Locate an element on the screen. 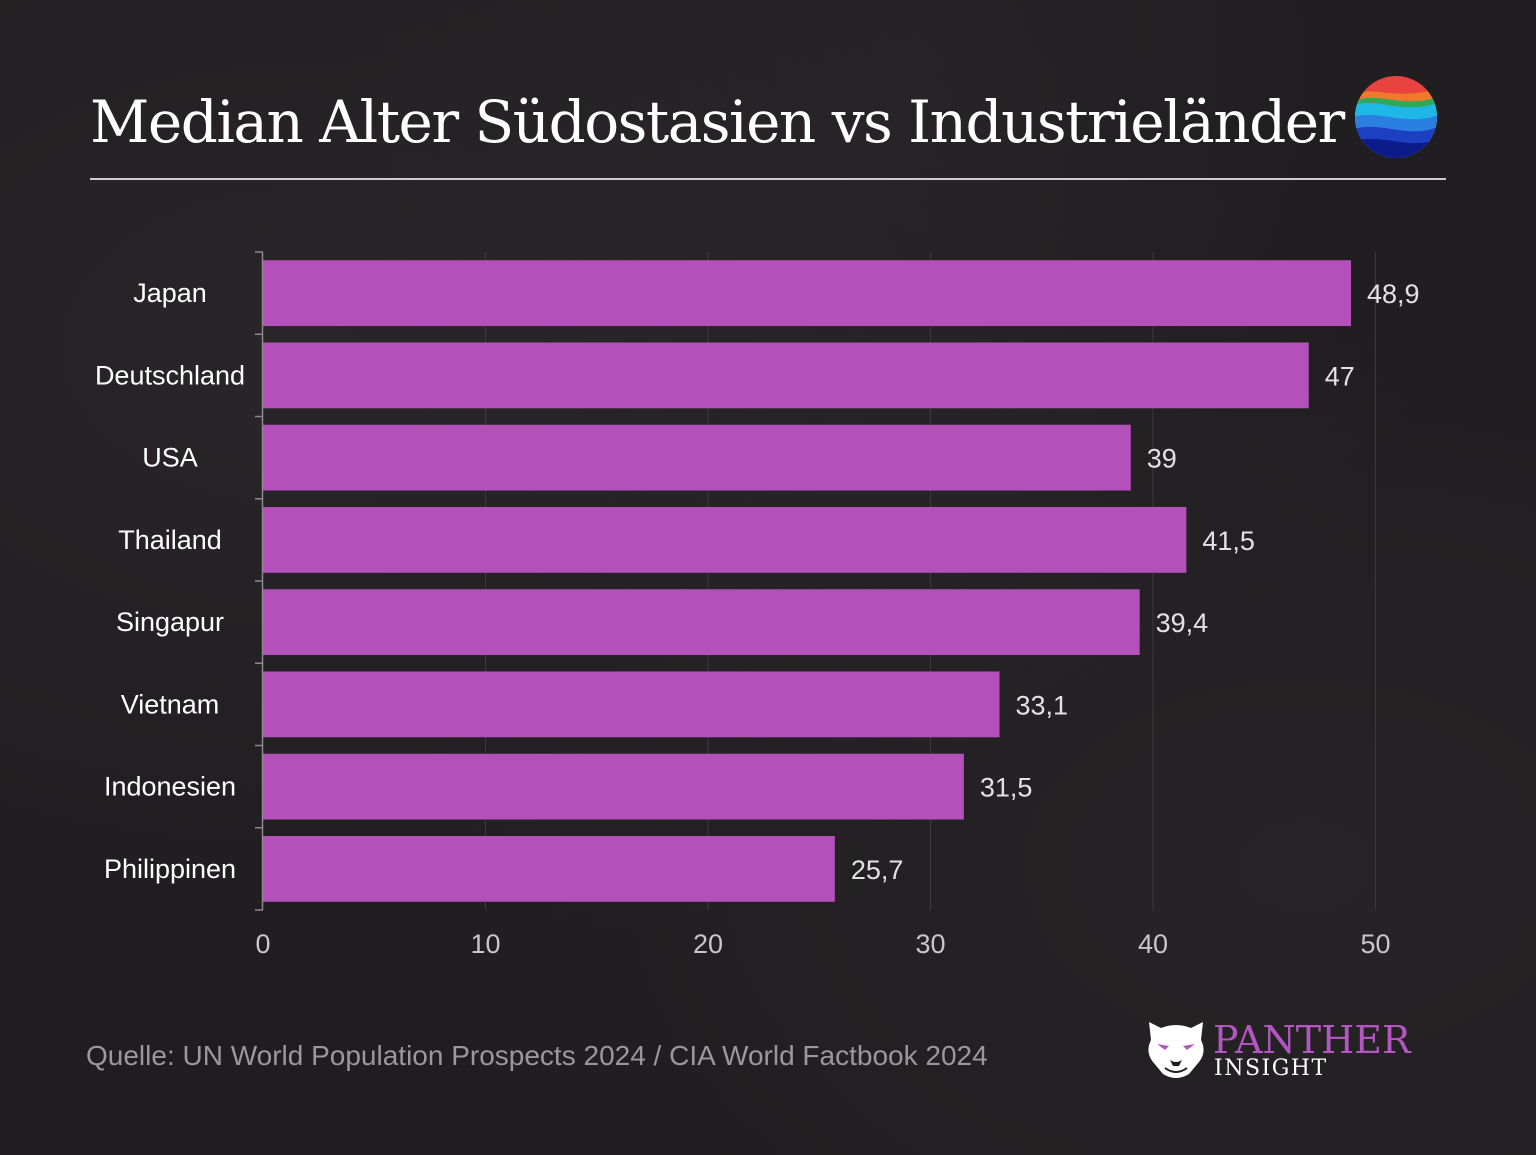  title-divider is located at coordinates (768, 179).